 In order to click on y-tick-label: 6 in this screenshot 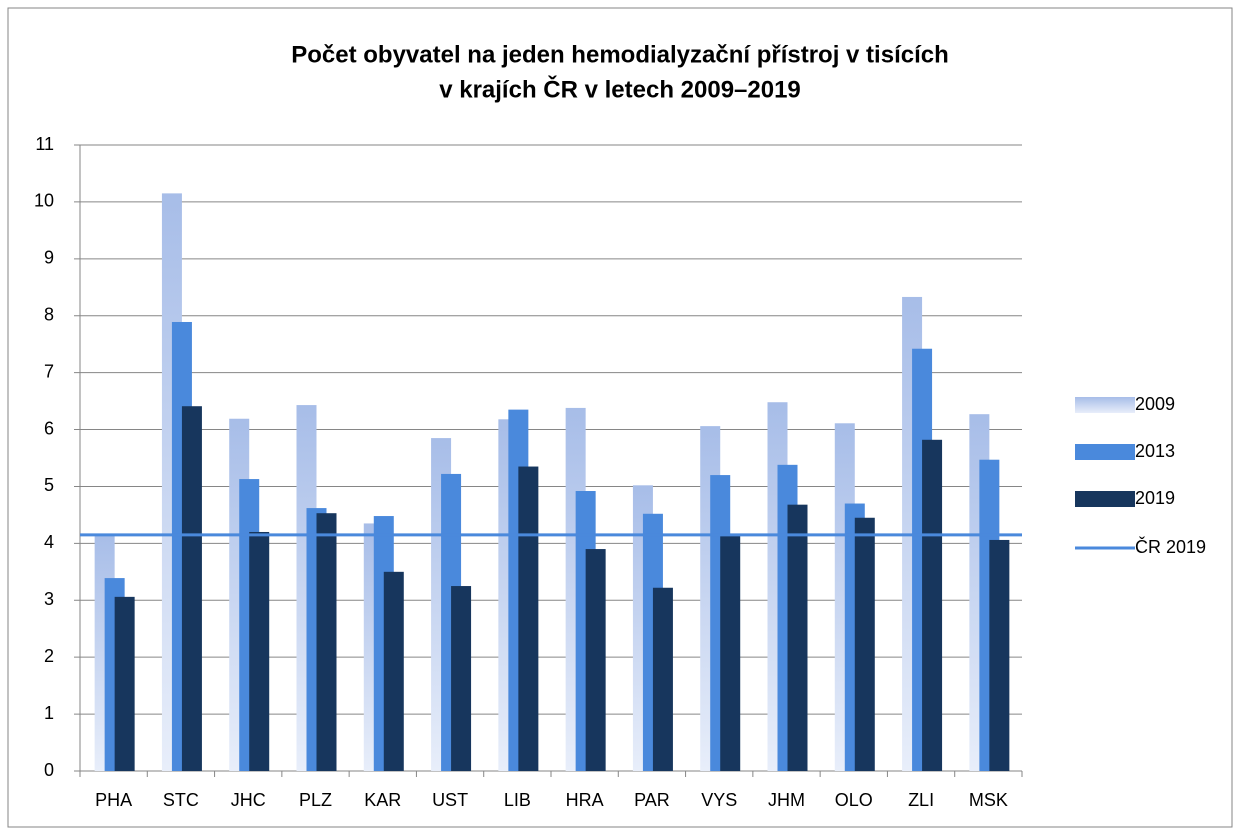, I will do `click(49, 428)`.